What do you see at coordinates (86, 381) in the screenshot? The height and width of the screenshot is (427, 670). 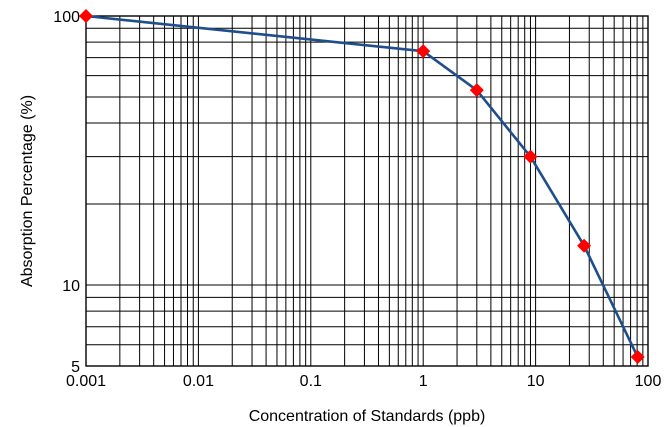 I see `x-tick-label-0: 0.001` at bounding box center [86, 381].